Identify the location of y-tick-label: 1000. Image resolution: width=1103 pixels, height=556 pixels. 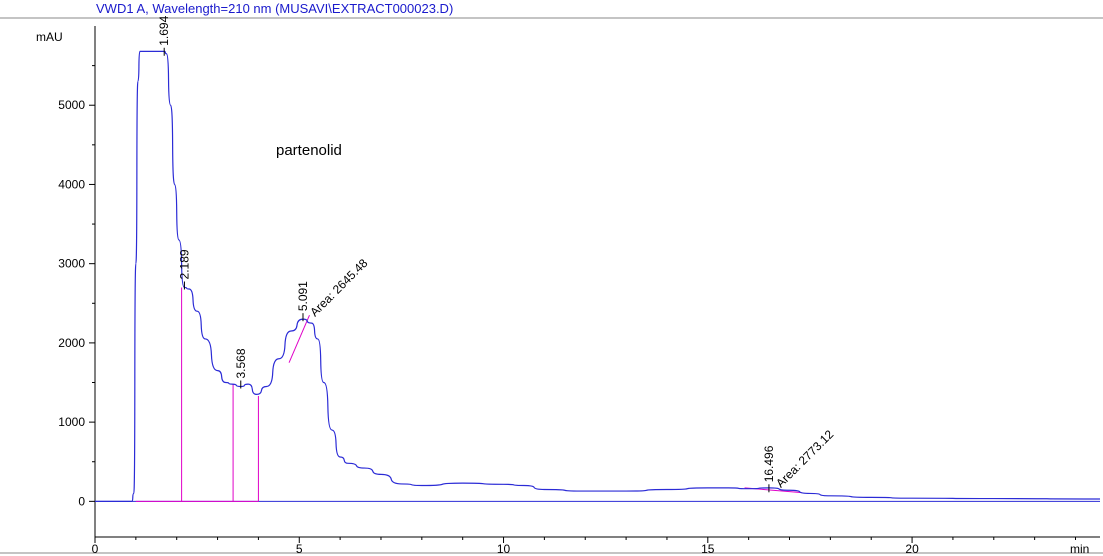
(71, 422).